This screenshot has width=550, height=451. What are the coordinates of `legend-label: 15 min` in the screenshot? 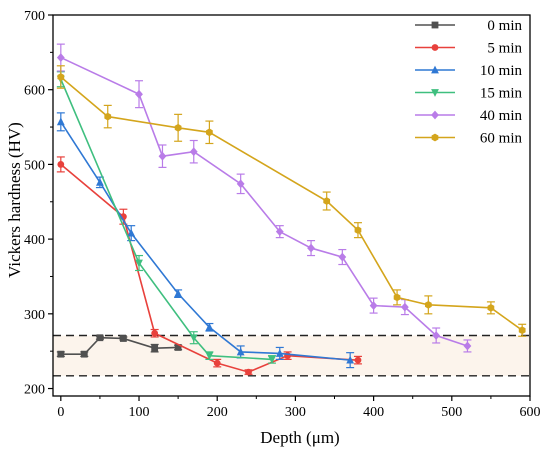 It's located at (501, 94).